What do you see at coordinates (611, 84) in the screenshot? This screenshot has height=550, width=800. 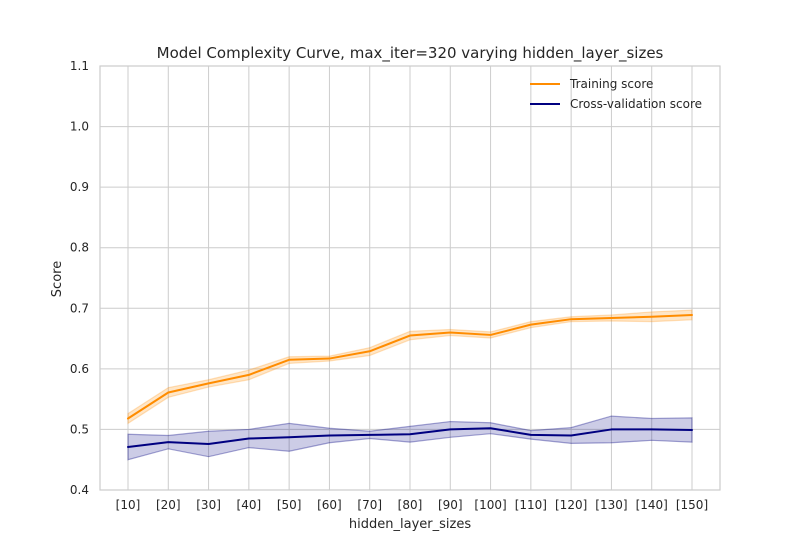 I see `legend-label: Training score` at bounding box center [611, 84].